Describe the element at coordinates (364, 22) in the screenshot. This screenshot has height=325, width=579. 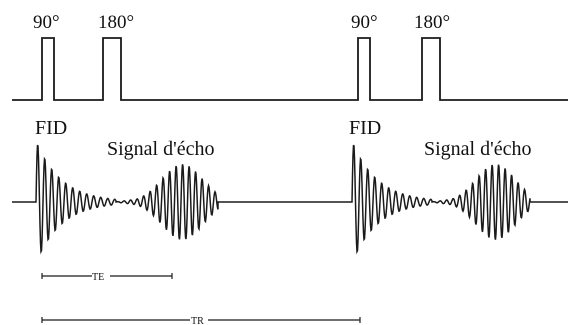
I see `pulse-label-90-second: 90°` at that location.